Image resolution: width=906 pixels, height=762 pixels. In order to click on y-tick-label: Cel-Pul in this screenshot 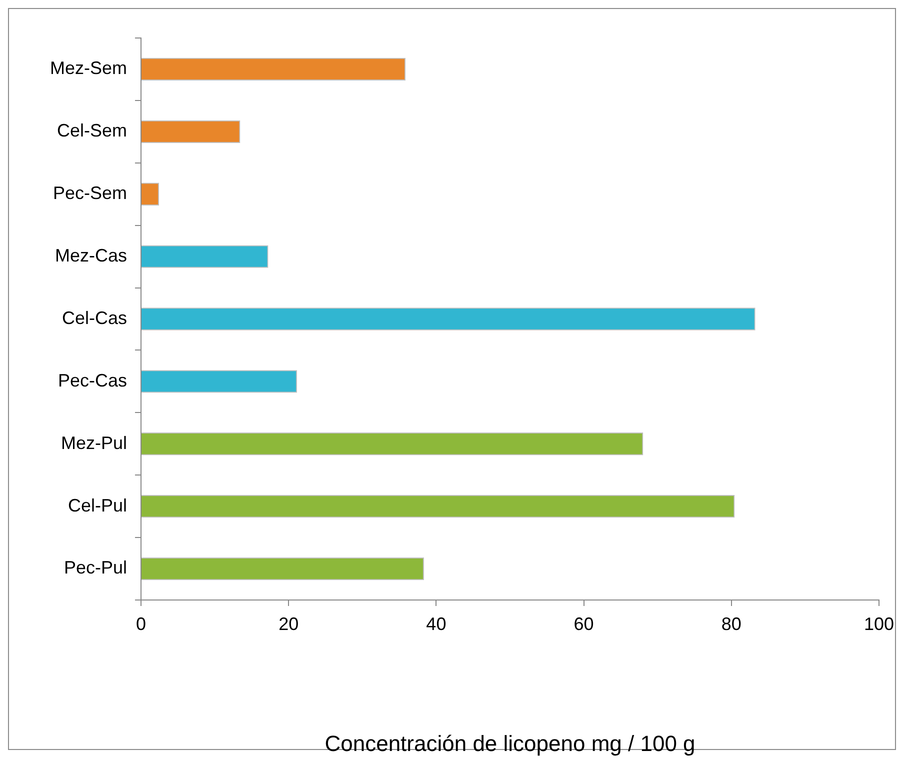, I will do `click(97, 505)`.